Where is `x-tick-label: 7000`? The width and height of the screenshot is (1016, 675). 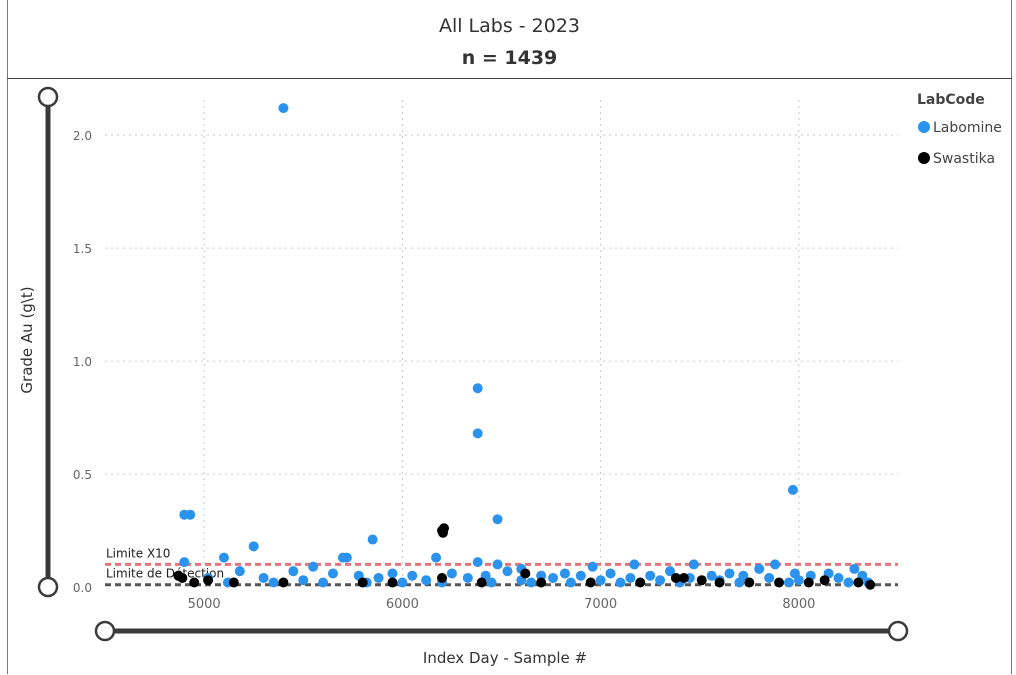 x-tick-label: 7000 is located at coordinates (600, 604).